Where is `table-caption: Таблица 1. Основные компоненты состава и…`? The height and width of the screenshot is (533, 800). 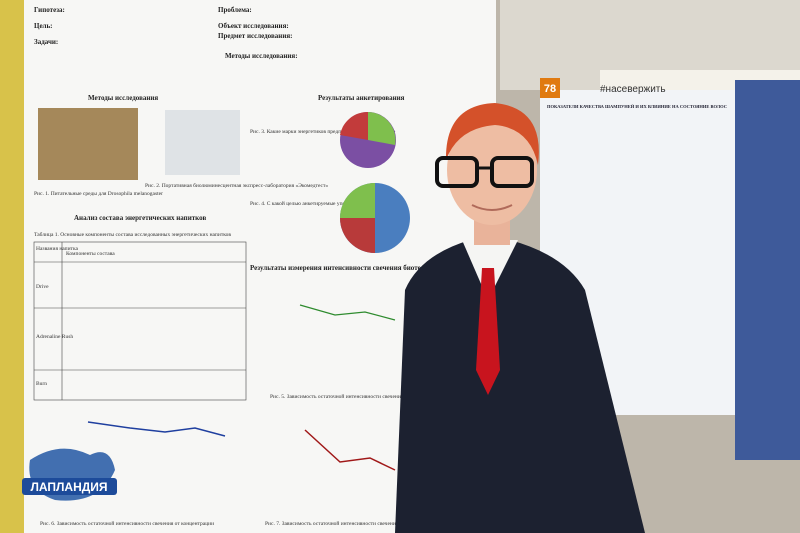 table-caption: Таблица 1. Основные компоненты состава и… is located at coordinates (132, 234).